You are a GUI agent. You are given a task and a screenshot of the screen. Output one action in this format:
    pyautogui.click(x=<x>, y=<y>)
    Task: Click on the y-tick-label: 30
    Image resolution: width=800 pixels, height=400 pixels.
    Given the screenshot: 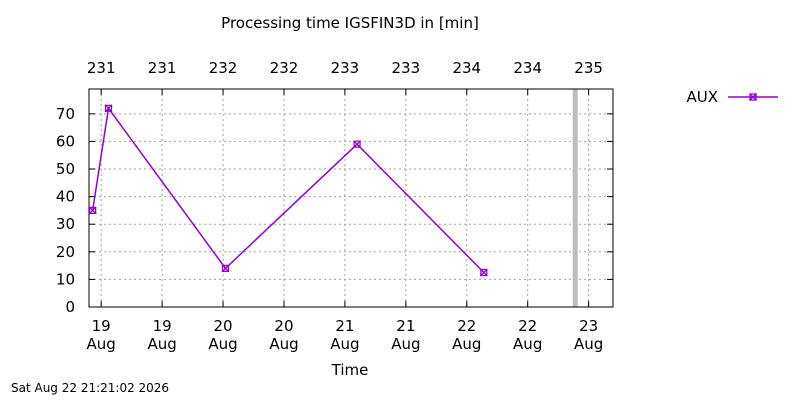 What is the action you would take?
    pyautogui.click(x=65, y=224)
    